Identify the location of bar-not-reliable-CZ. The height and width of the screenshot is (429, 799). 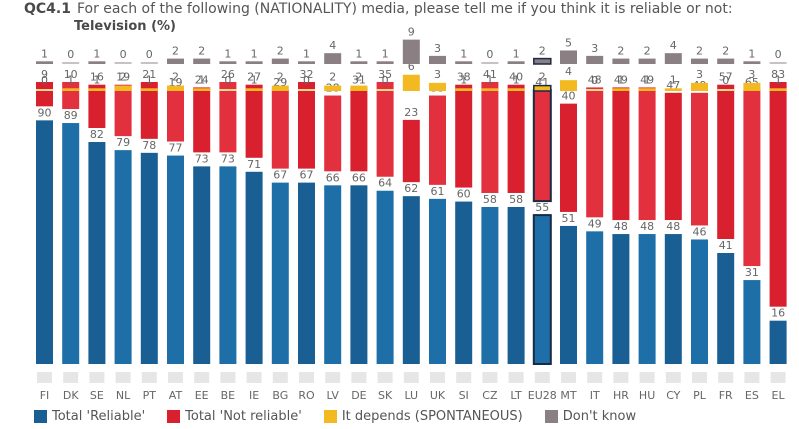
(490, 137).